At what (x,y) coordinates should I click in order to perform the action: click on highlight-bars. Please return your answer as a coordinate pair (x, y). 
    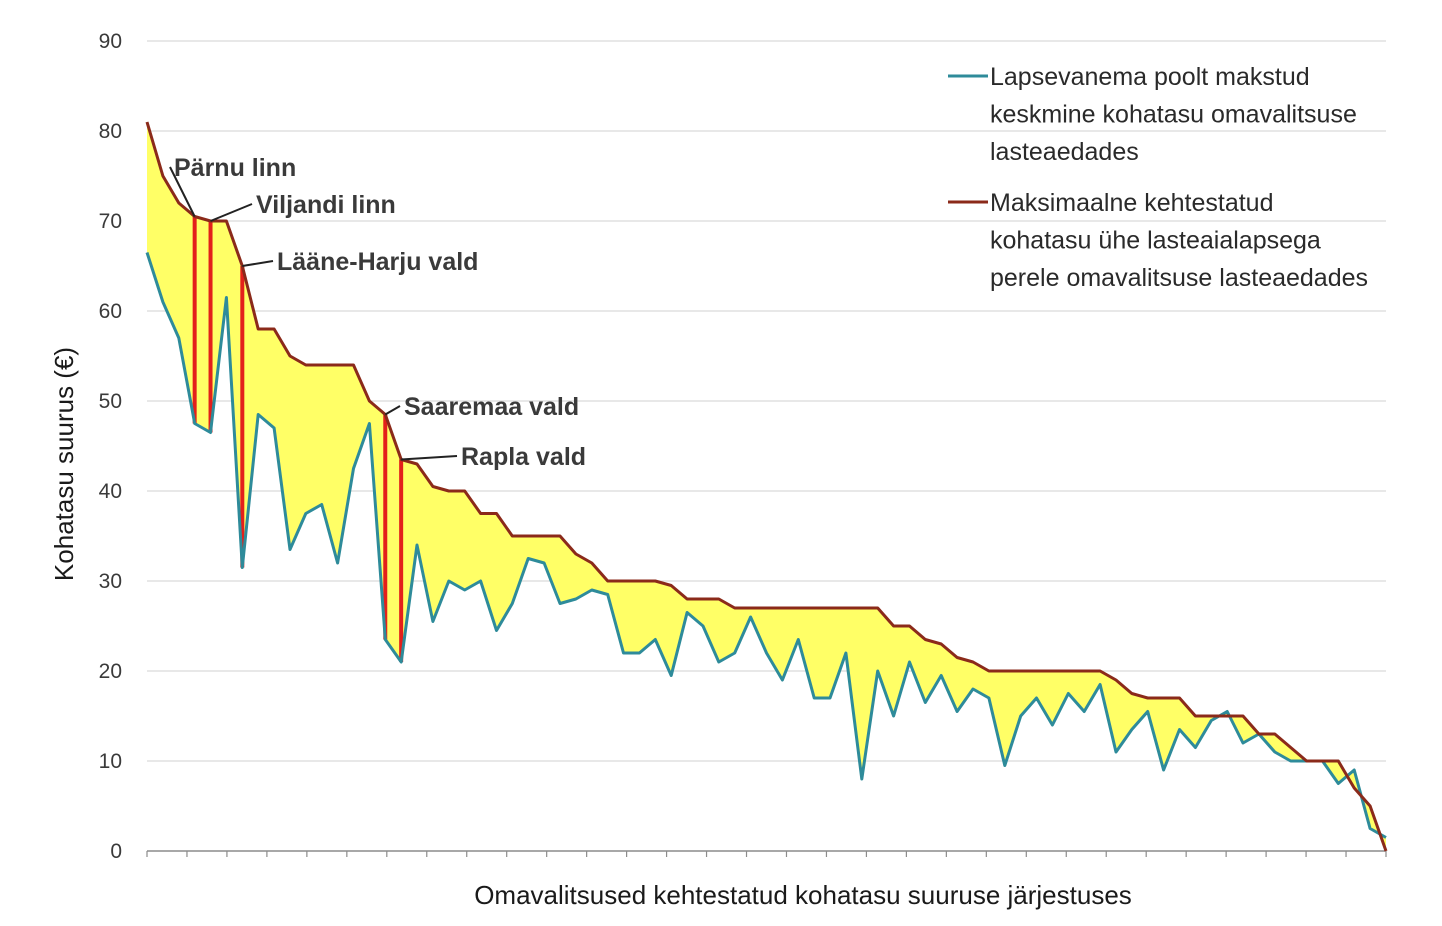
    Looking at the image, I should click on (298, 439).